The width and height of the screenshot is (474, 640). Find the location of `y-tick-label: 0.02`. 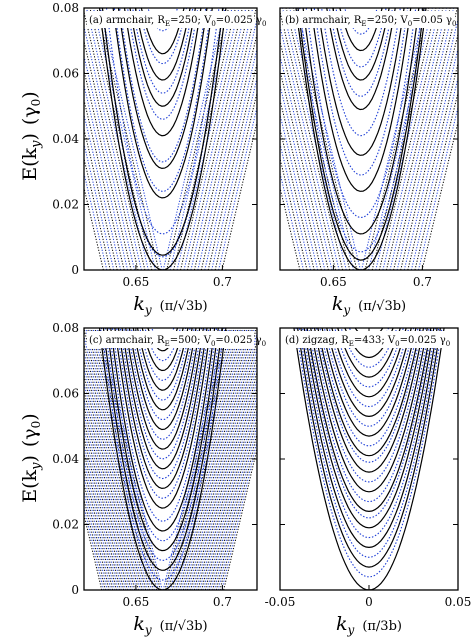

y-tick-label: 0.02 is located at coordinates (65, 525).